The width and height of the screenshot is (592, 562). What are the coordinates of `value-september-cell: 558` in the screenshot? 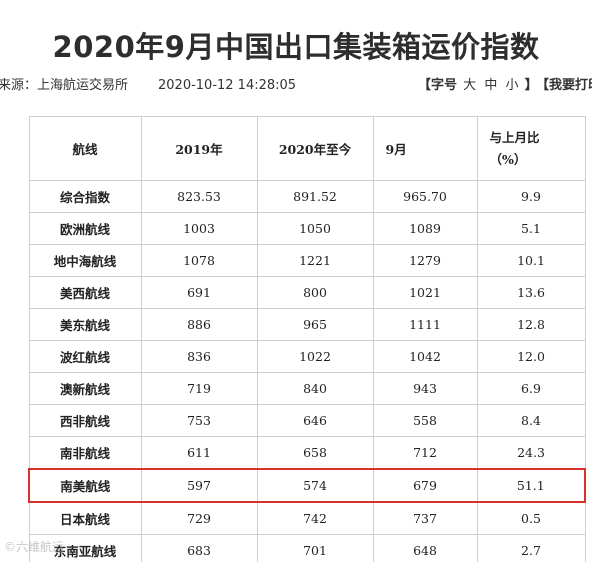 It's located at (425, 420).